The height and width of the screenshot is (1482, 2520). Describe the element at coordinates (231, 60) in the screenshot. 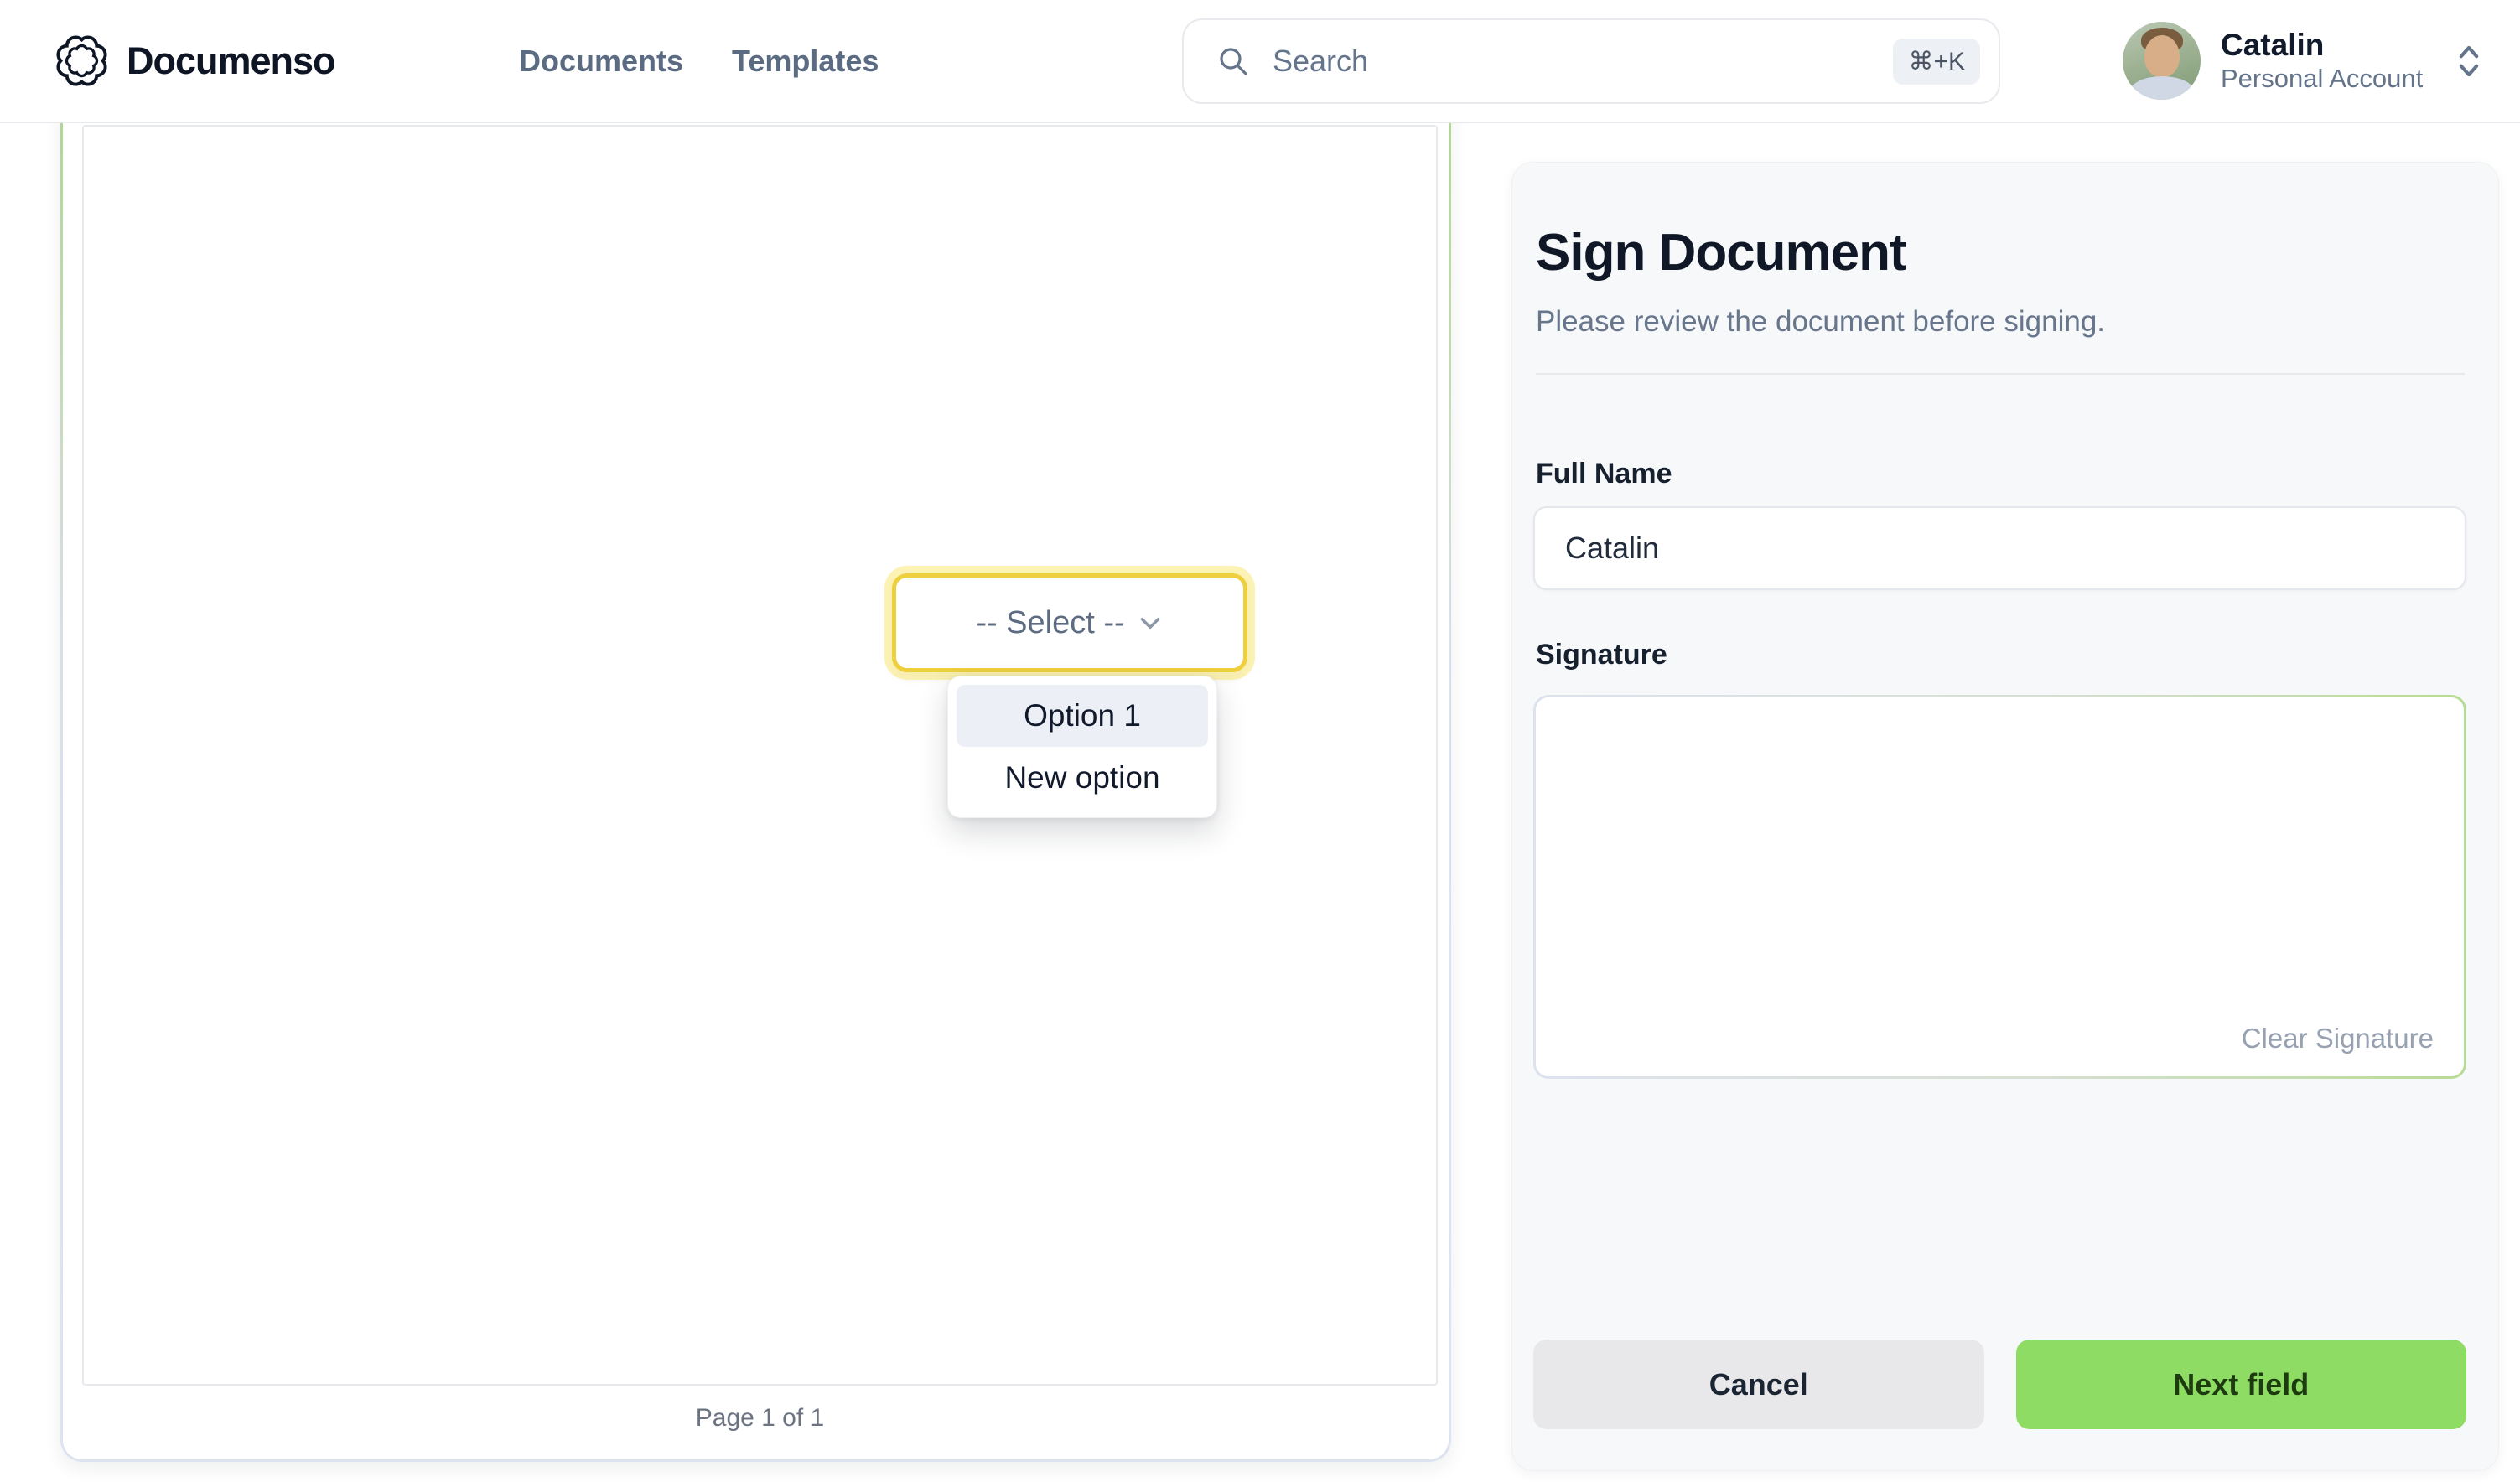

I see `logo-wordmark: Documenso` at that location.